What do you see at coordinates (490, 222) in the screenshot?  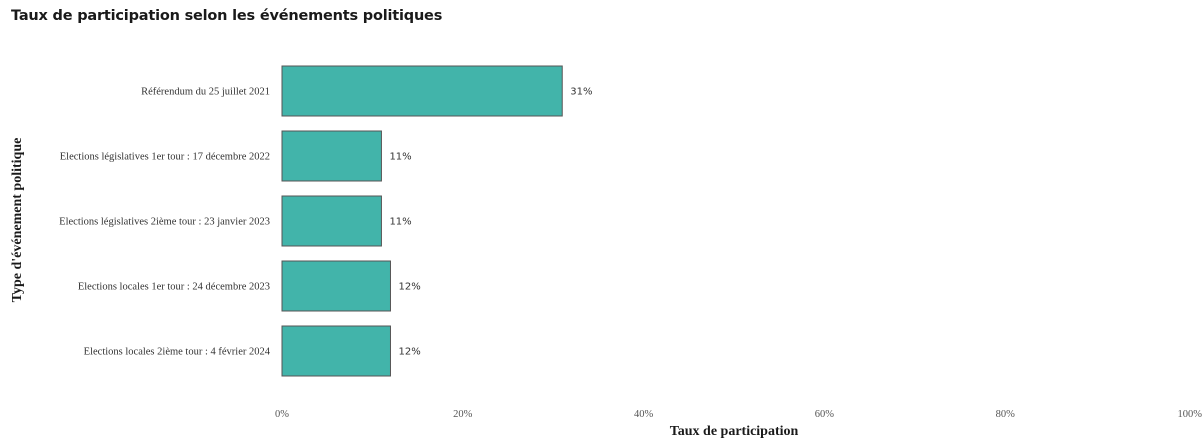 I see `value-labels: 31% 11% 11% 12% 12%` at bounding box center [490, 222].